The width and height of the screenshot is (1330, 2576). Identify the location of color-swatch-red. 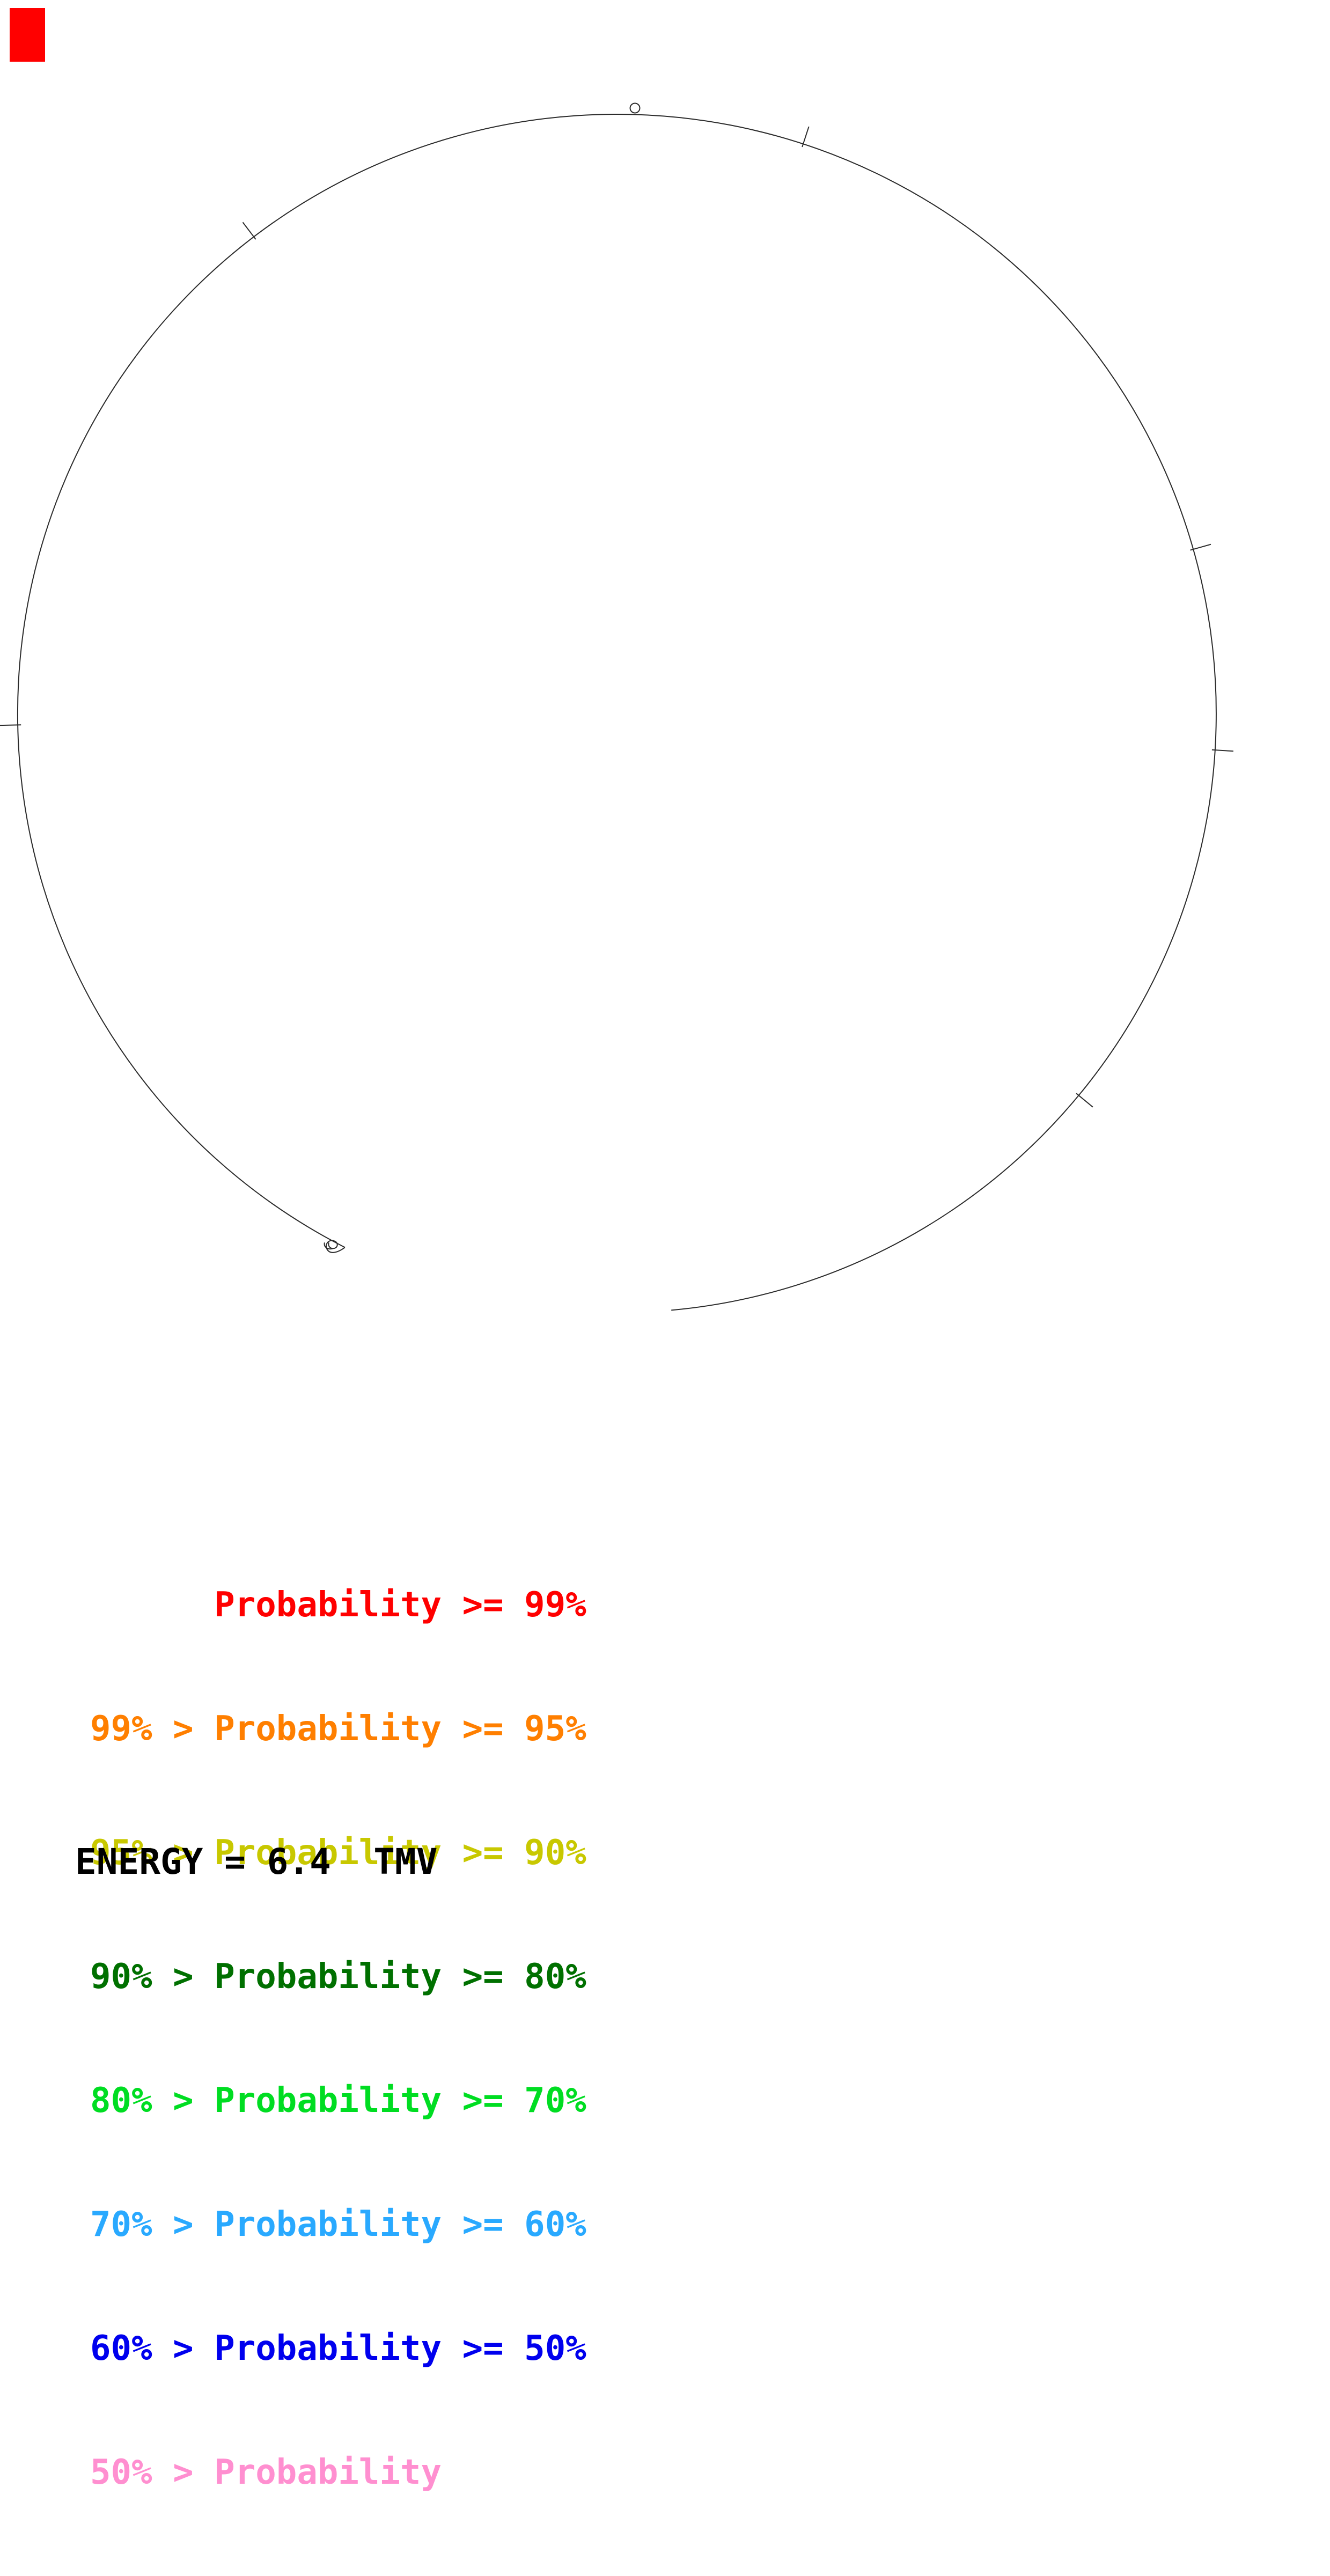
(27, 35).